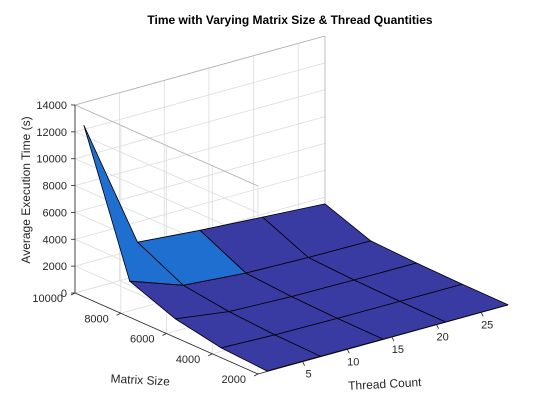 Image resolution: width=560 pixels, height=420 pixels. What do you see at coordinates (442, 338) in the screenshot?
I see `x-tick-label: 20` at bounding box center [442, 338].